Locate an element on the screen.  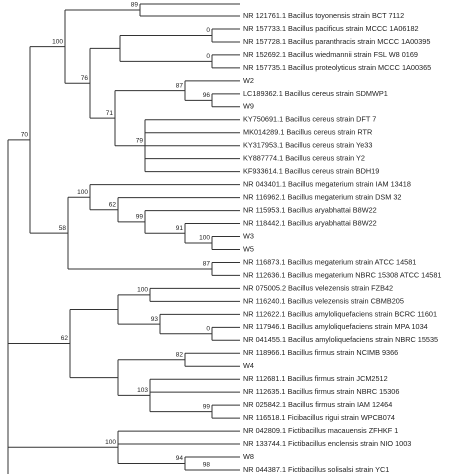
bootstrap-value: 71 is located at coordinates (110, 113).